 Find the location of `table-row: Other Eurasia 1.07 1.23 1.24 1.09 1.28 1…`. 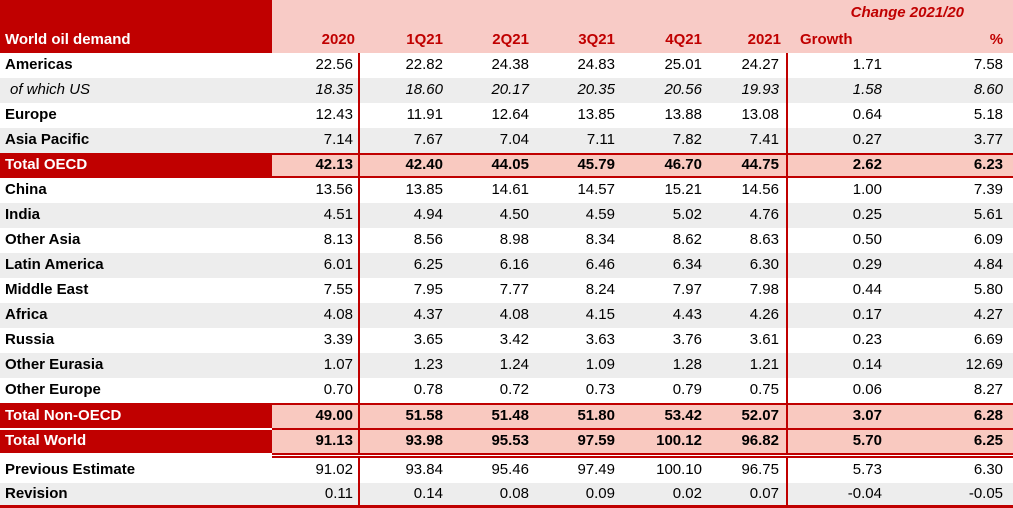

table-row: Other Eurasia 1.07 1.23 1.24 1.09 1.28 1… is located at coordinates (506, 365).